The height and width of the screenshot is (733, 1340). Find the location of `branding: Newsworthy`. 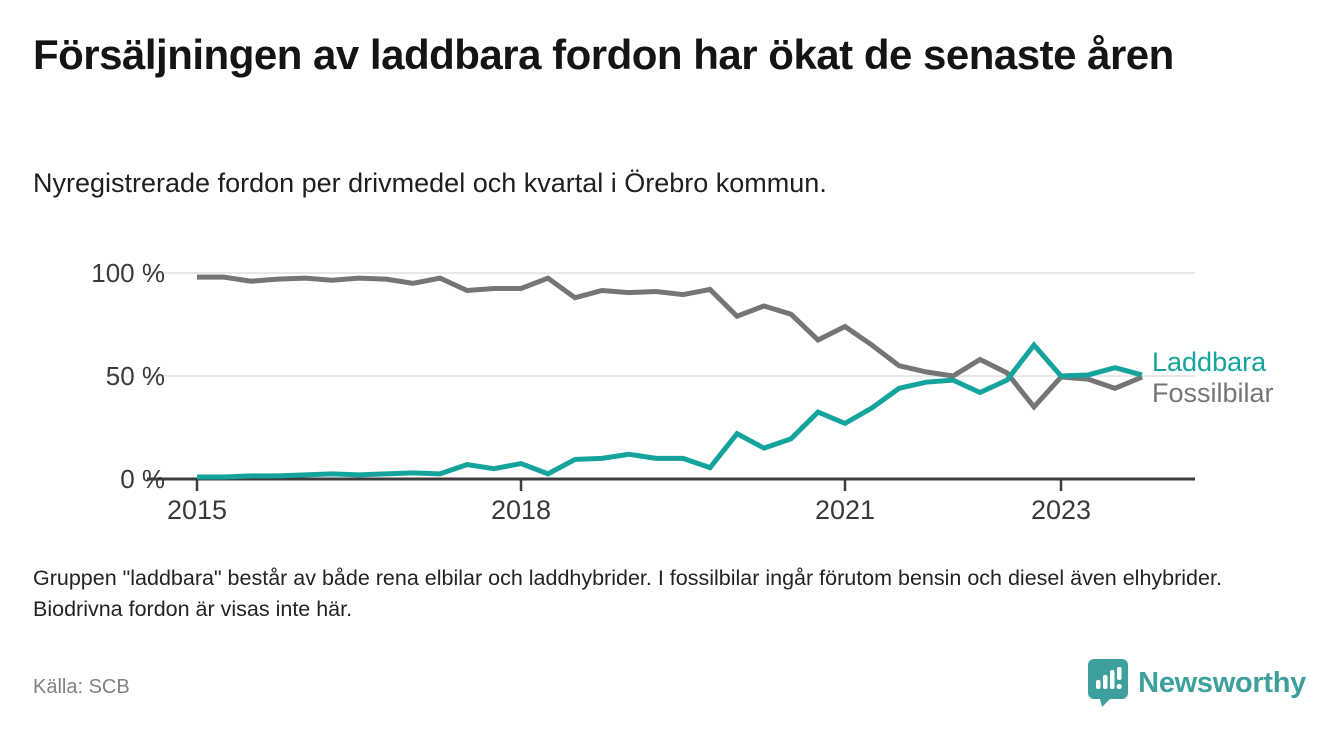

branding: Newsworthy is located at coordinates (1197, 683).